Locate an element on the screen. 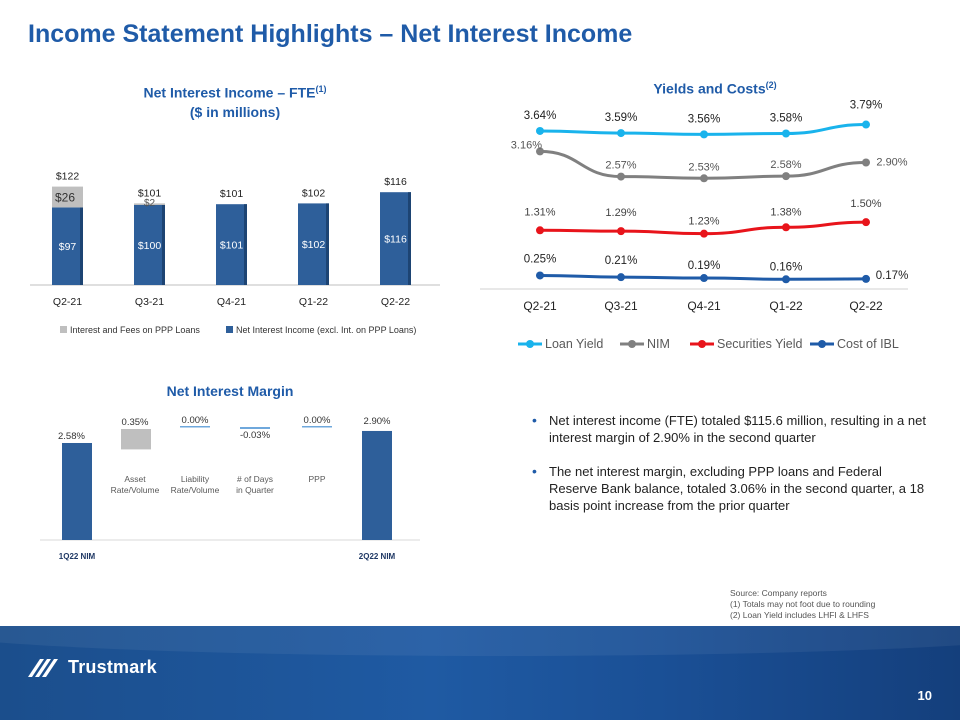 This screenshot has width=960, height=720. nii-bar-label: $97 is located at coordinates (68, 247).